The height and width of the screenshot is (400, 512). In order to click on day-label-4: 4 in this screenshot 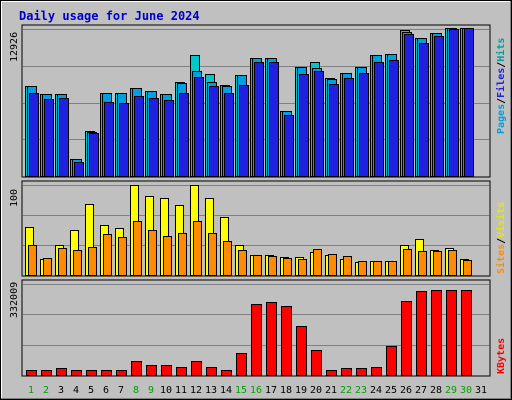, I will do `click(76, 390)`.